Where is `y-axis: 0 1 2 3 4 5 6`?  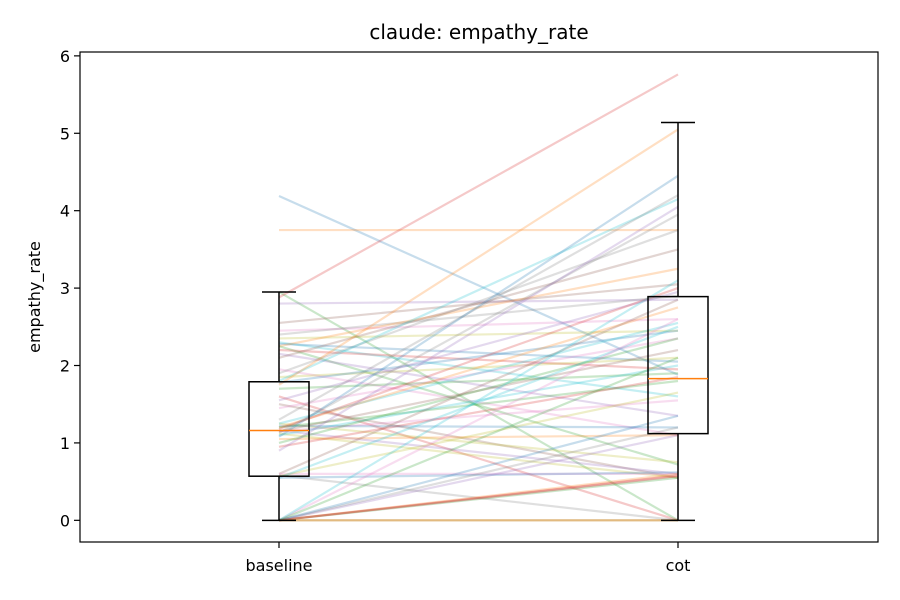
y-axis: 0 1 2 3 4 5 6 is located at coordinates (70, 288).